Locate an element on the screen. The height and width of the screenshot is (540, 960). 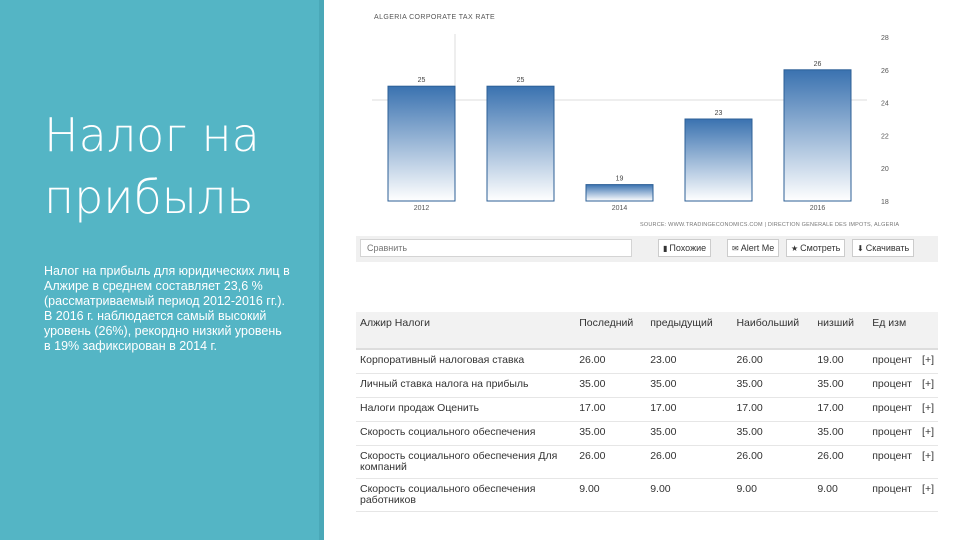
cell-previous: 26.00 is located at coordinates (689, 462).